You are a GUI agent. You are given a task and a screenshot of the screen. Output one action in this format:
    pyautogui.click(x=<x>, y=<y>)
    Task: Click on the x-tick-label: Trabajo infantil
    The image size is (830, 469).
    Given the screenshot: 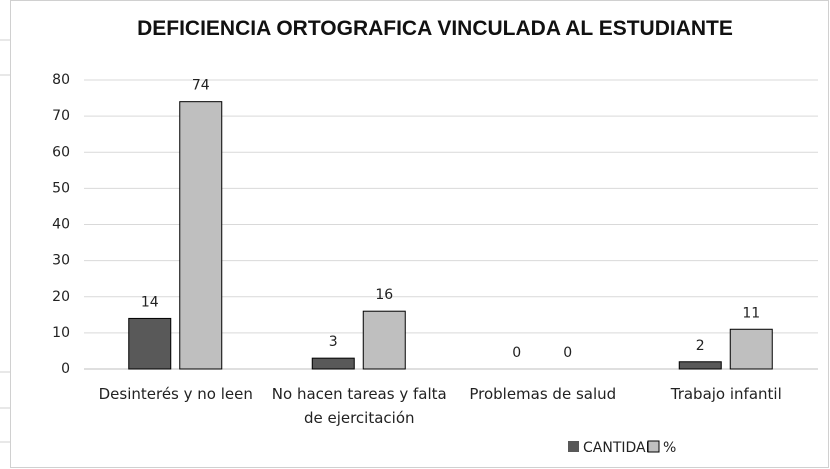 What is the action you would take?
    pyautogui.click(x=726, y=394)
    